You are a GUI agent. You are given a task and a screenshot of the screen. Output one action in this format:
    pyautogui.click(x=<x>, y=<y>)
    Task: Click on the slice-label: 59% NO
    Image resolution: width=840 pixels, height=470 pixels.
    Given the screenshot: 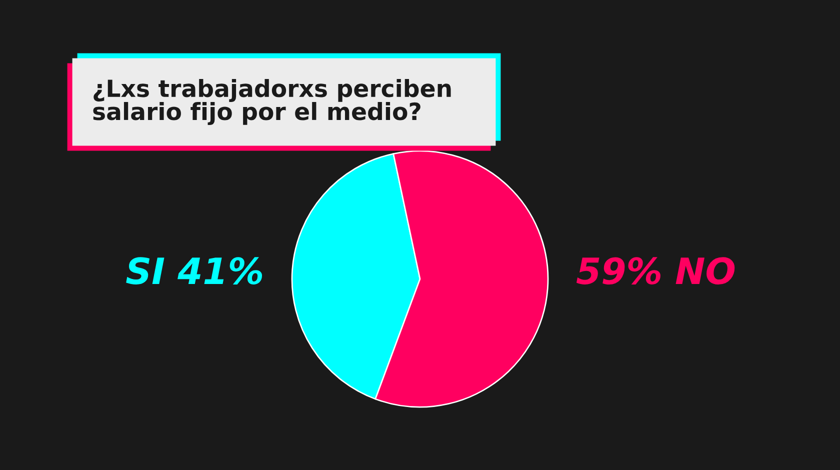 What is the action you would take?
    pyautogui.click(x=655, y=271)
    